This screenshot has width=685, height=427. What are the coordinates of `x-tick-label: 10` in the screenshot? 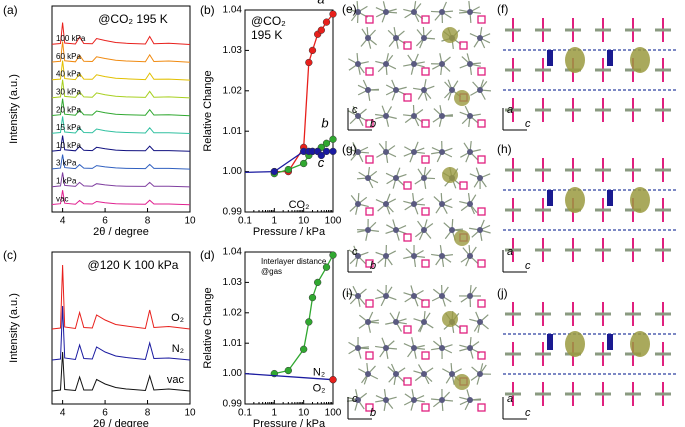 It's located at (190, 221).